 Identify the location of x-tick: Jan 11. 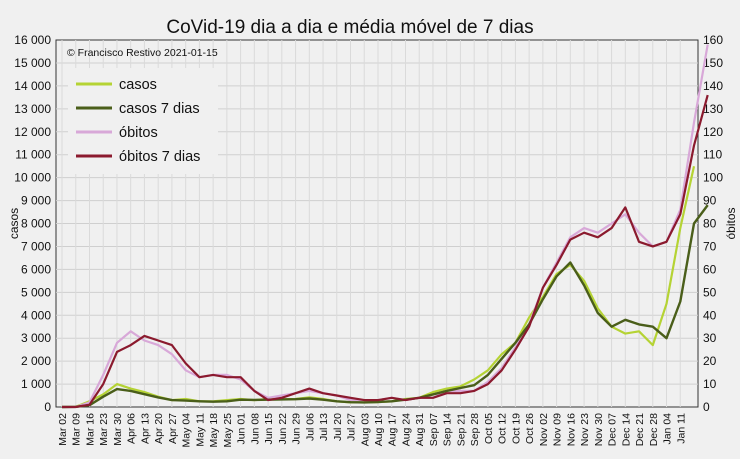
(681, 428).